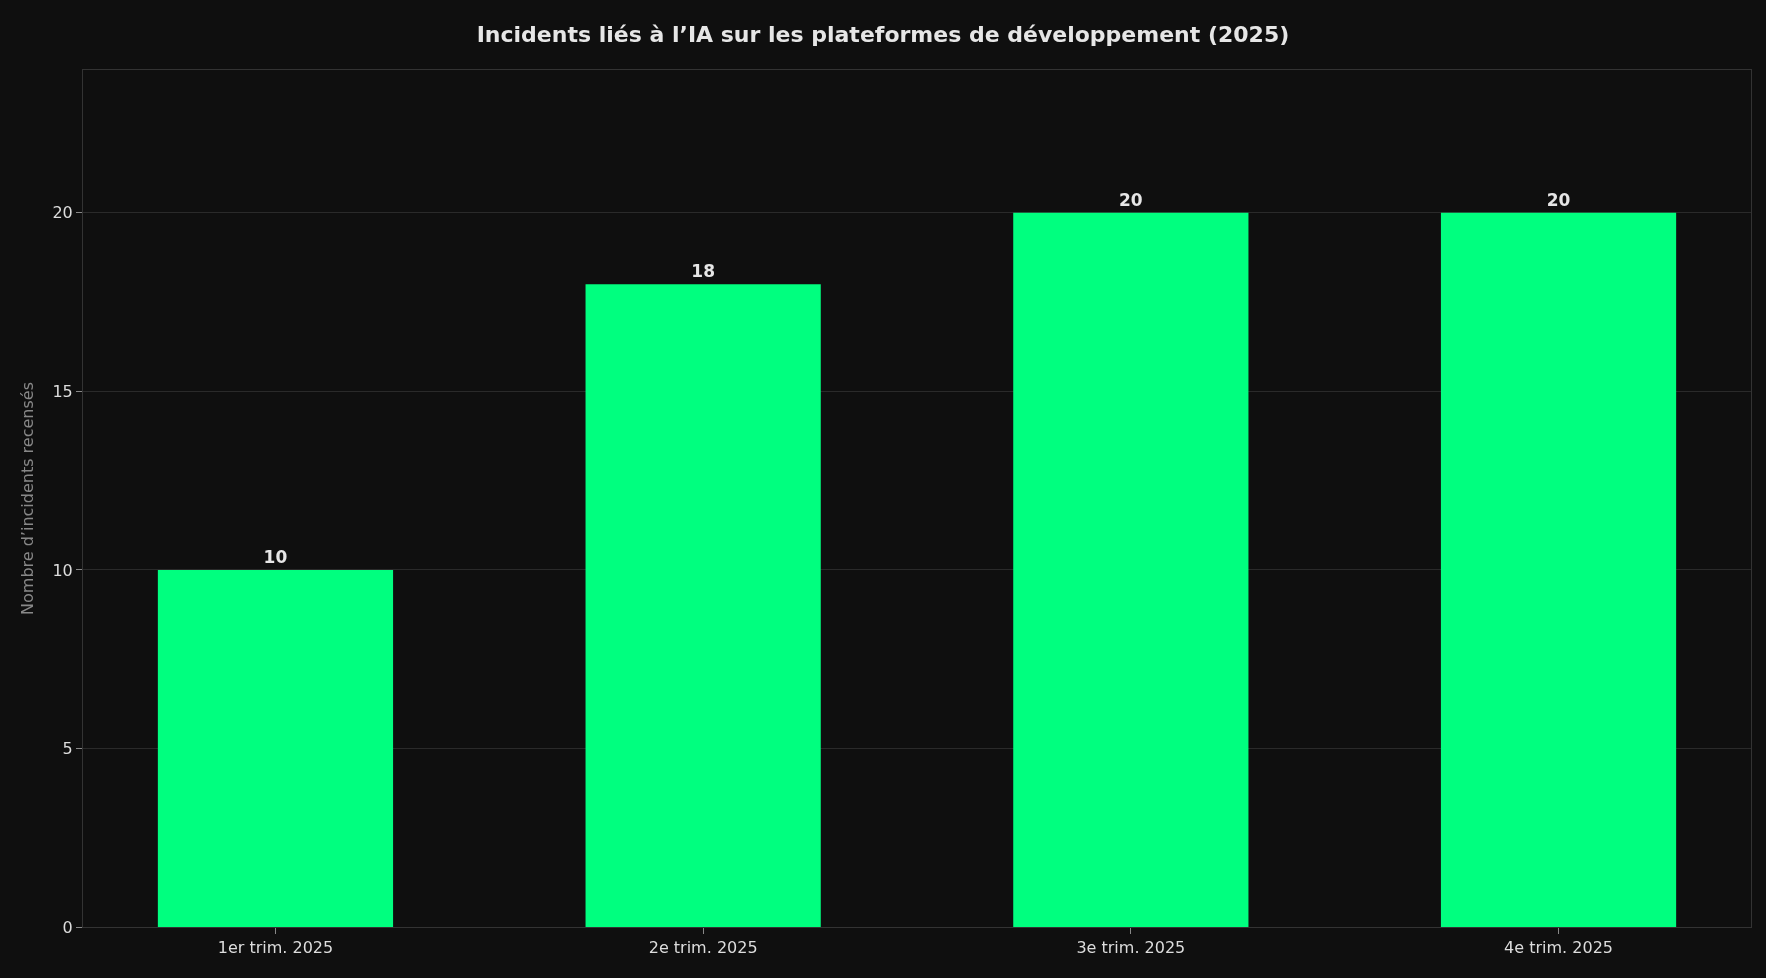  Describe the element at coordinates (62, 213) in the screenshot. I see `y-tick-label: 20` at that location.